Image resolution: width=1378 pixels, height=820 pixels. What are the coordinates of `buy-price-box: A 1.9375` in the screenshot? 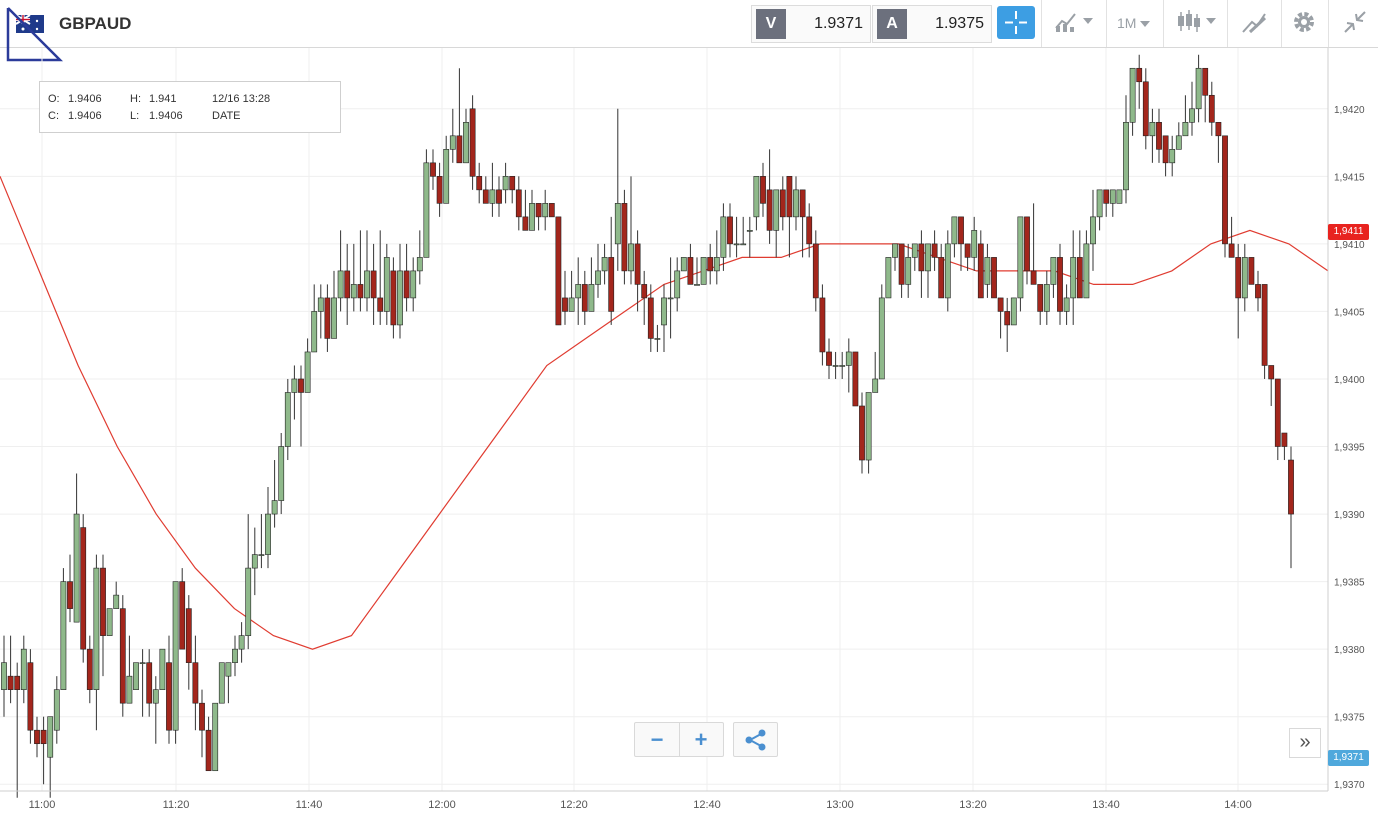 It's located at (932, 24).